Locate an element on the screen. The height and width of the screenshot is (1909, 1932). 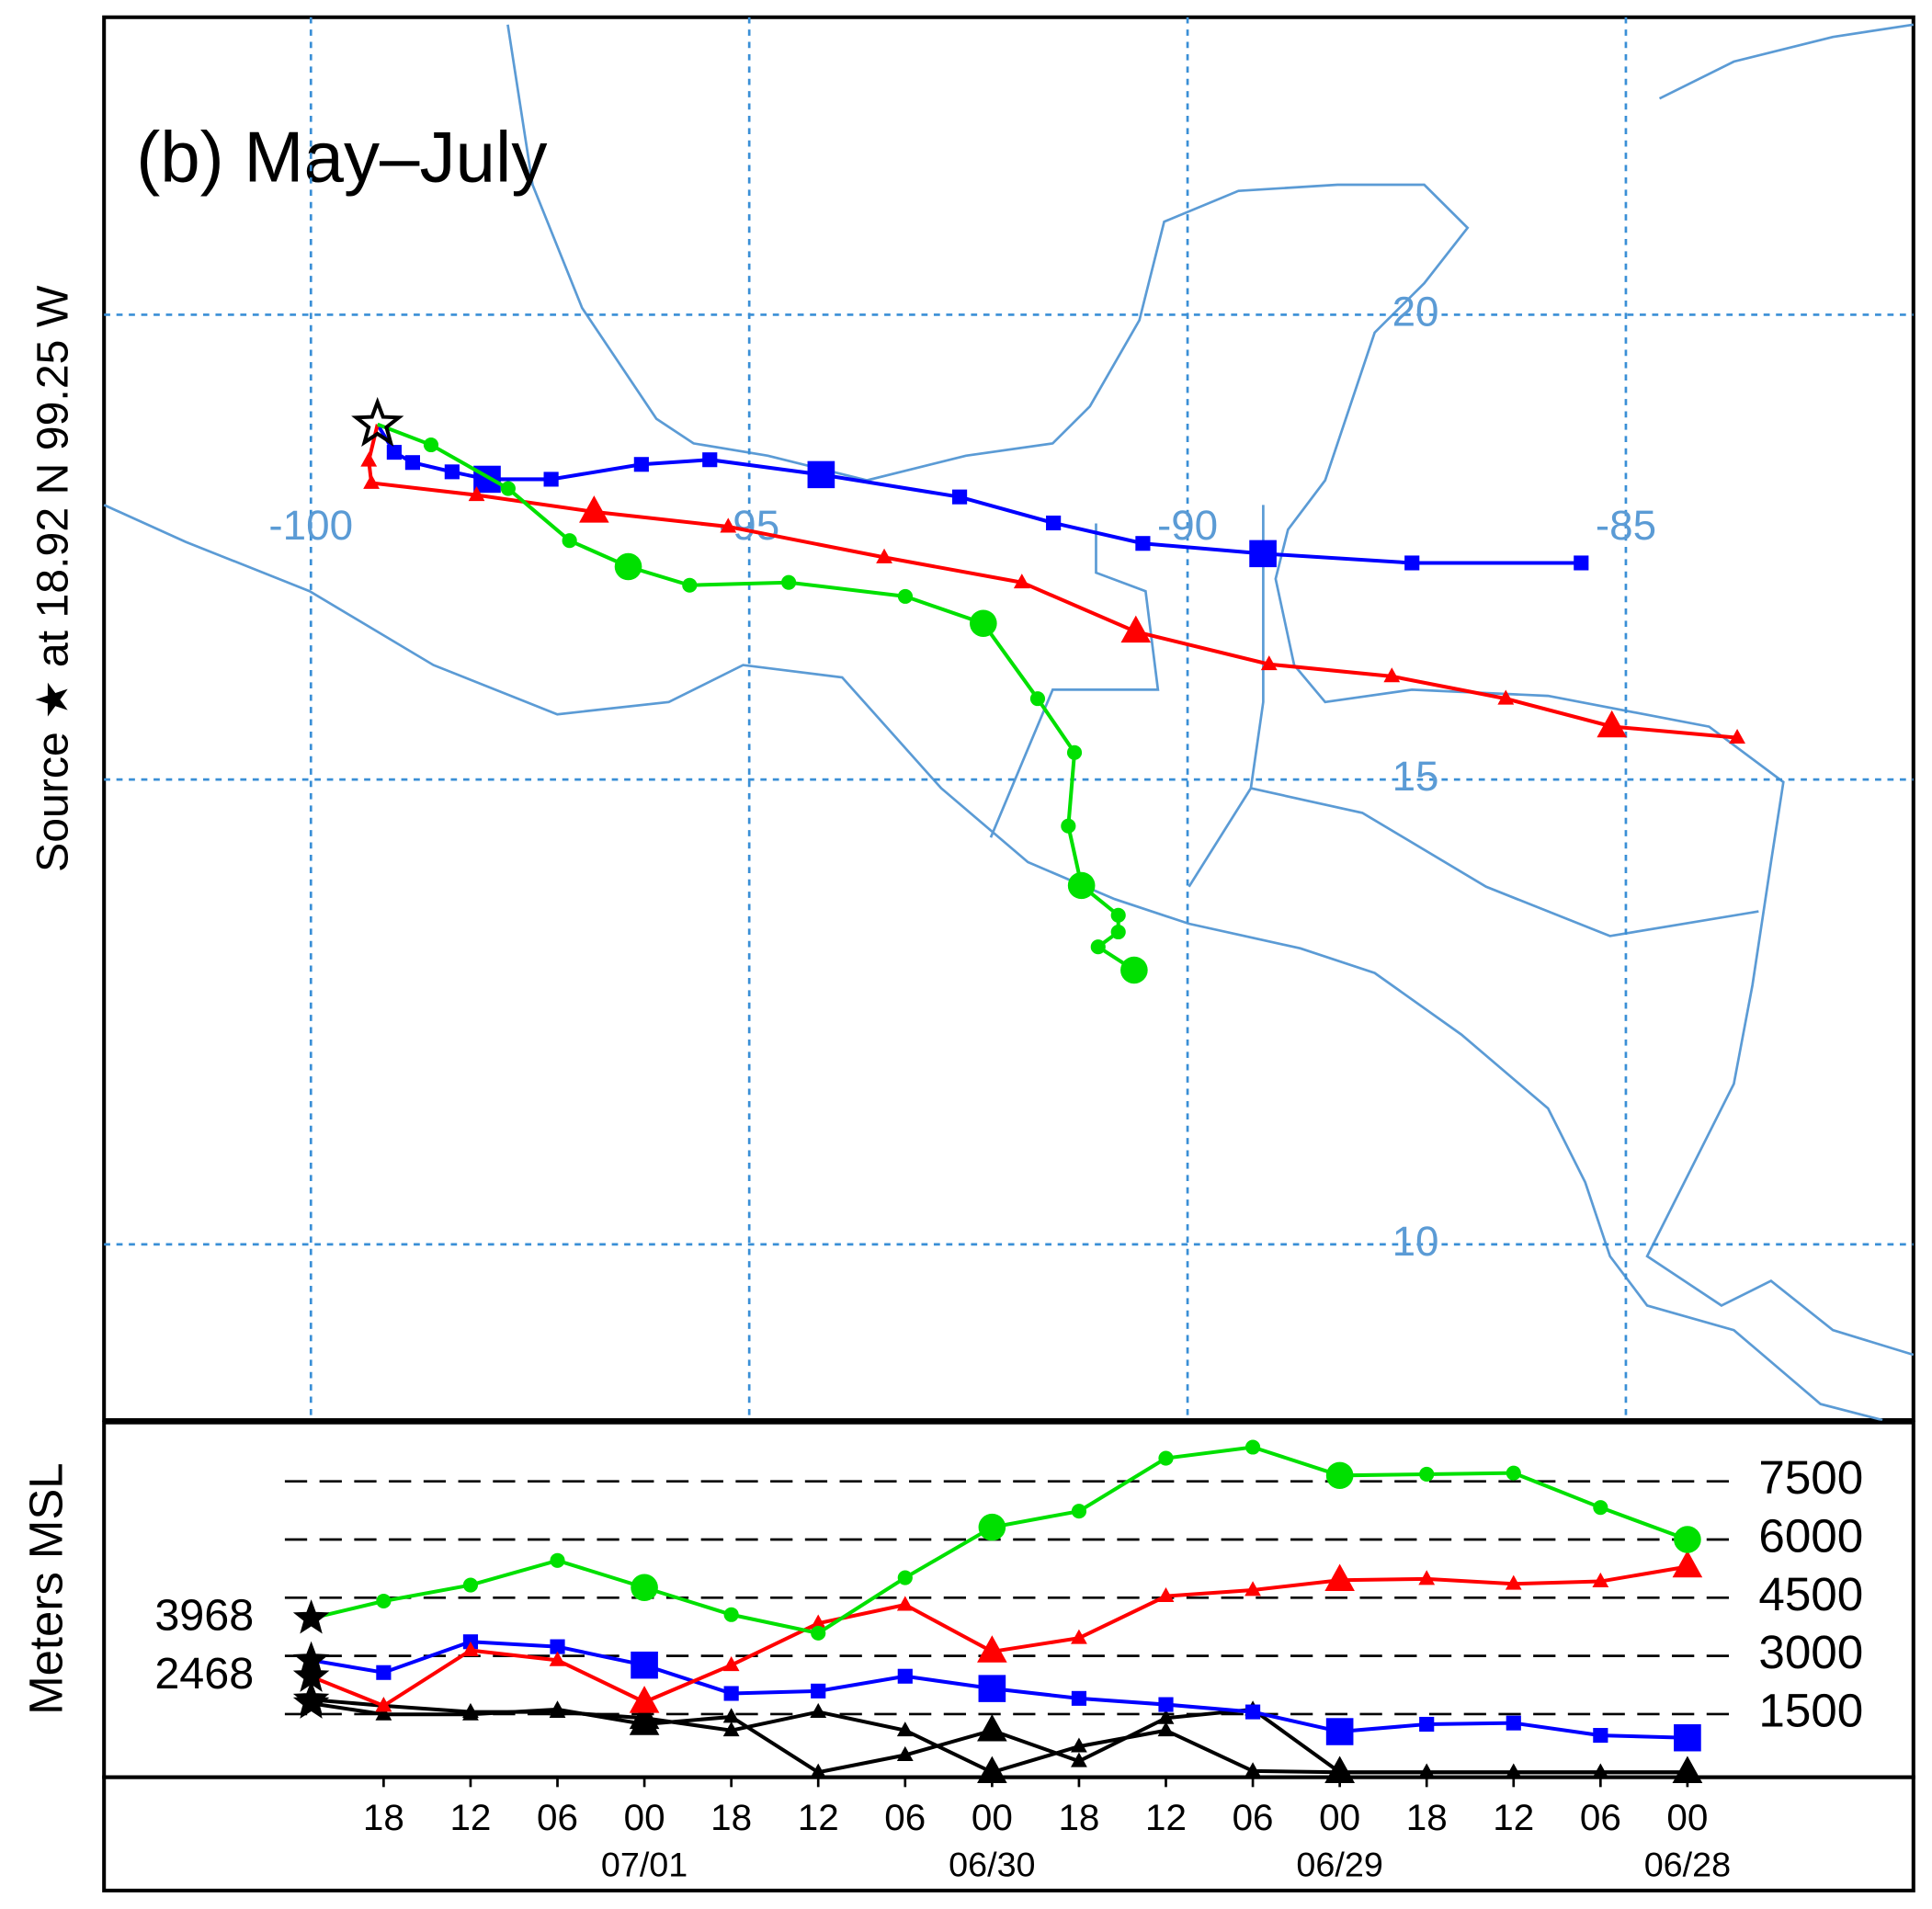
date-label: 06/30 is located at coordinates (992, 1864).